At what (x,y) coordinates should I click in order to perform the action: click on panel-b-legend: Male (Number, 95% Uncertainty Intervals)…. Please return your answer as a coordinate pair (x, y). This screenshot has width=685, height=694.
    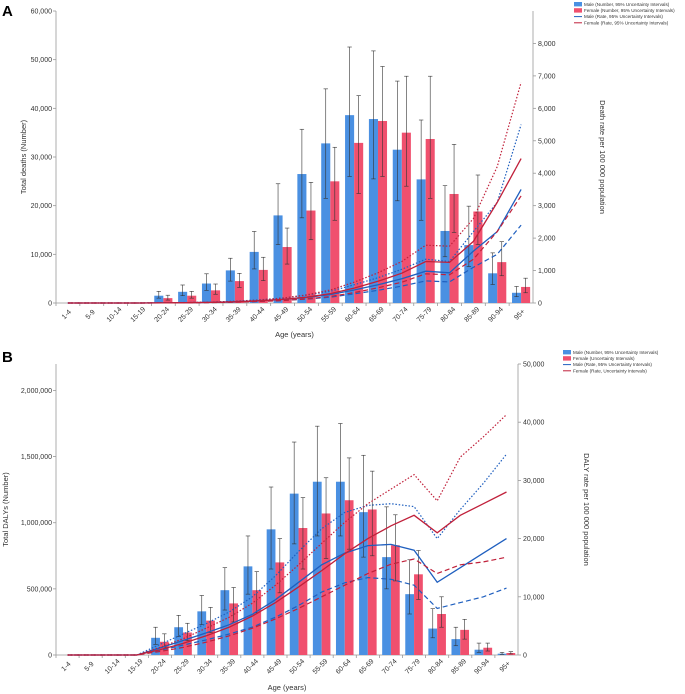
    Looking at the image, I should click on (611, 361).